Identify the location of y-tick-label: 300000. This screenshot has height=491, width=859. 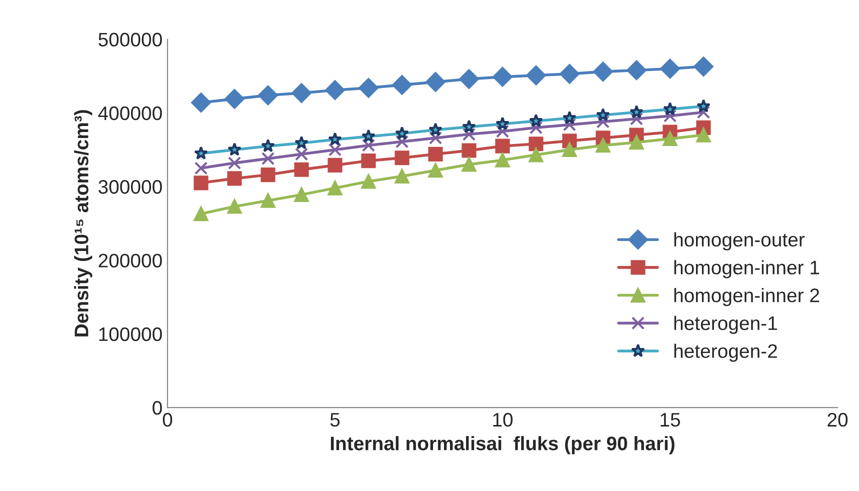
(130, 187).